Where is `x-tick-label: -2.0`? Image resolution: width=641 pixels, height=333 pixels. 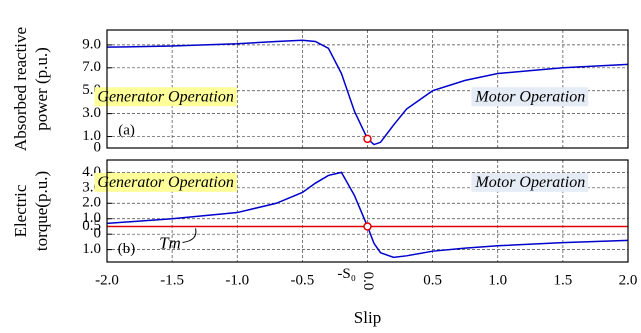 x-tick-label: -2.0 is located at coordinates (107, 280).